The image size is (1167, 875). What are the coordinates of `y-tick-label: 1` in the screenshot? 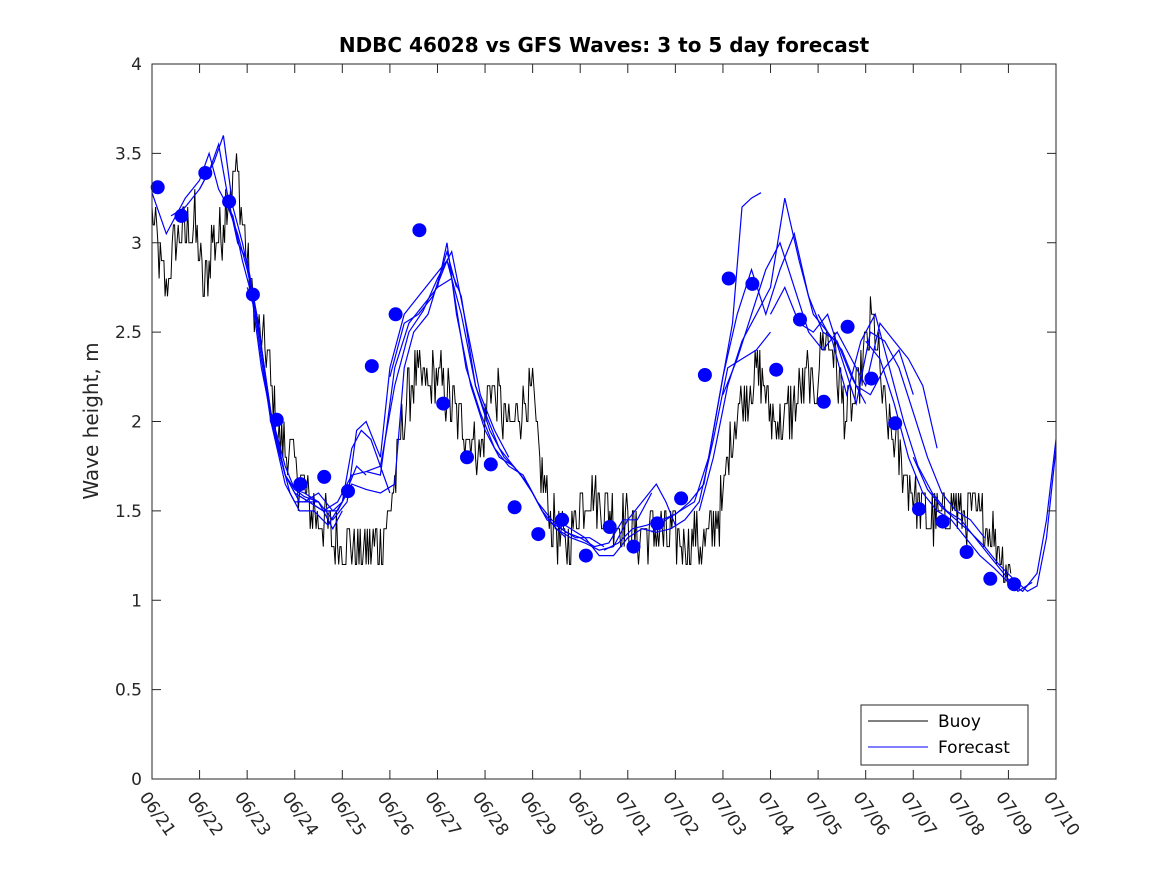 It's located at (136, 601).